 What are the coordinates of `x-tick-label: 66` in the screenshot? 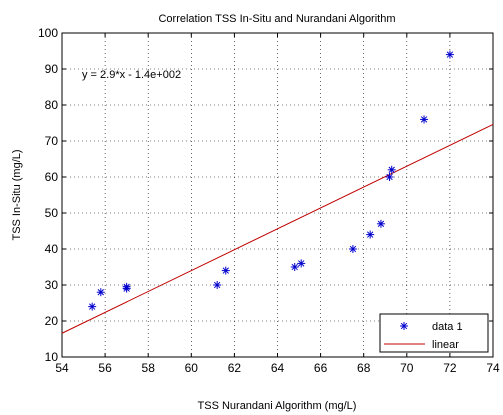 It's located at (321, 368).